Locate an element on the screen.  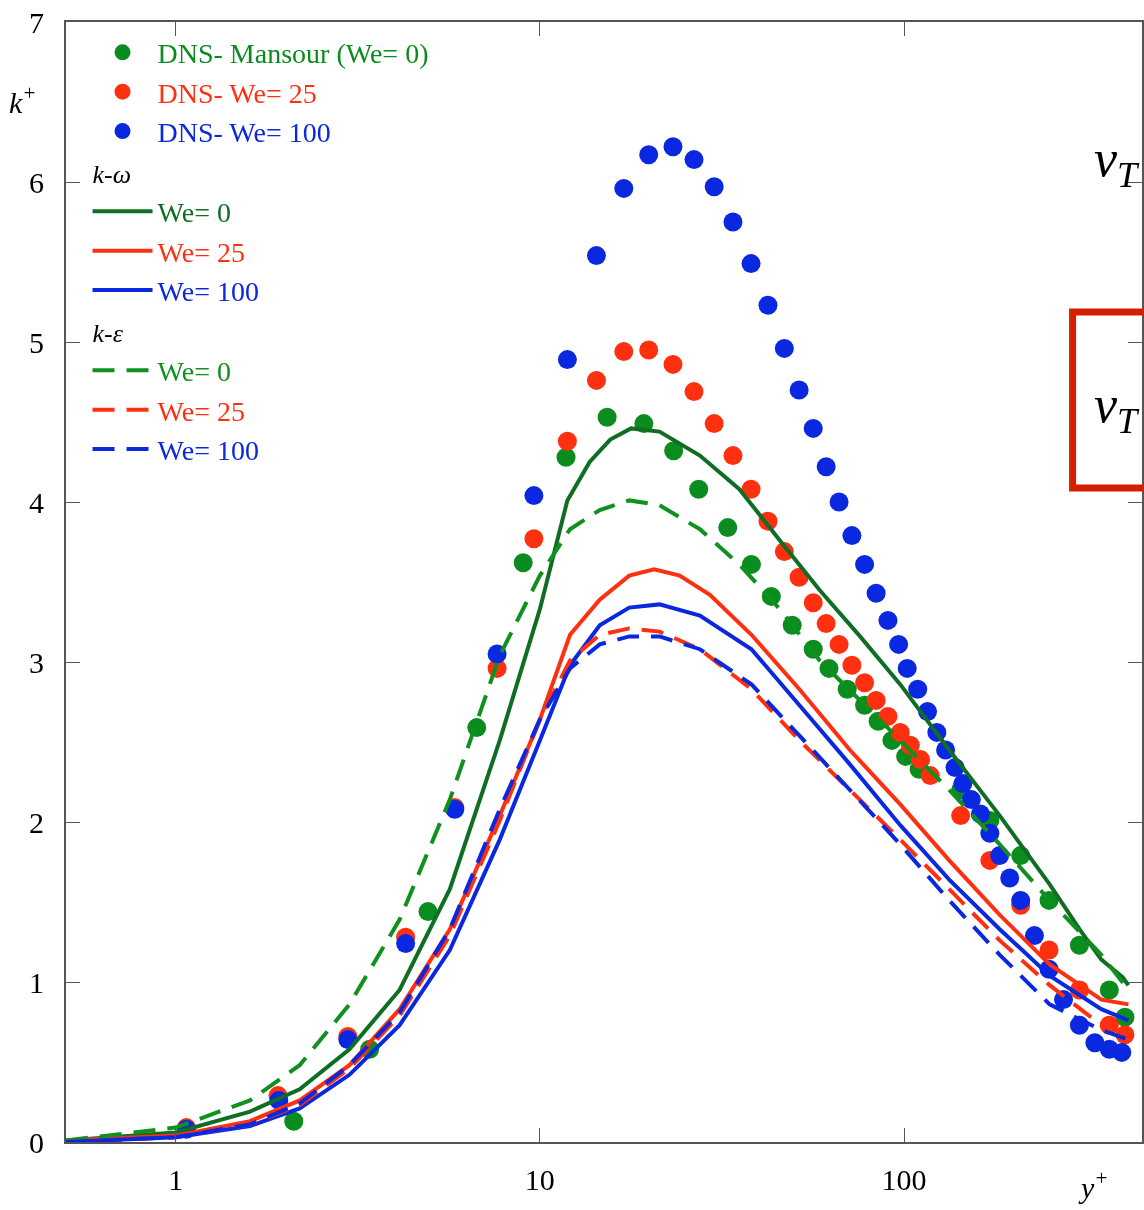
y-tick-label: 1 is located at coordinates (36, 982).